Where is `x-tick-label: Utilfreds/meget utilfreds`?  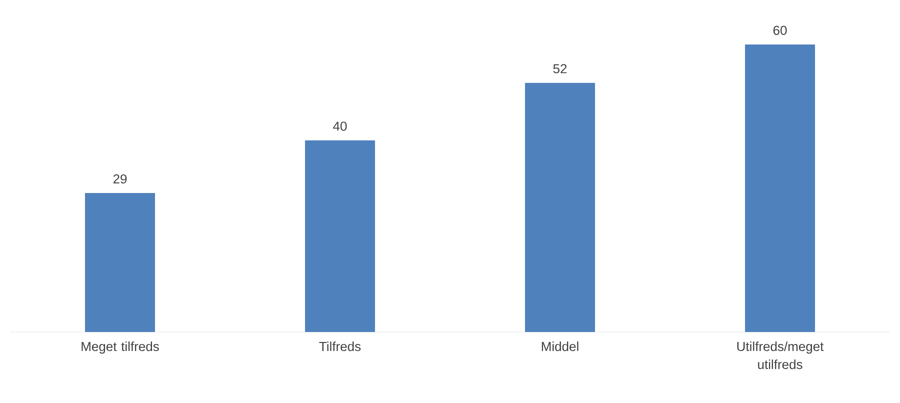
x-tick-label: Utilfreds/meget utilfreds is located at coordinates (780, 356).